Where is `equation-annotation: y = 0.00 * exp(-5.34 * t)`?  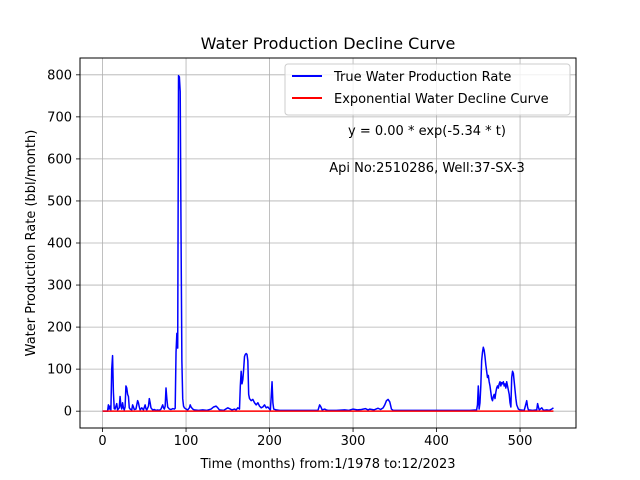
equation-annotation: y = 0.00 * exp(-5.34 * t) is located at coordinates (427, 131).